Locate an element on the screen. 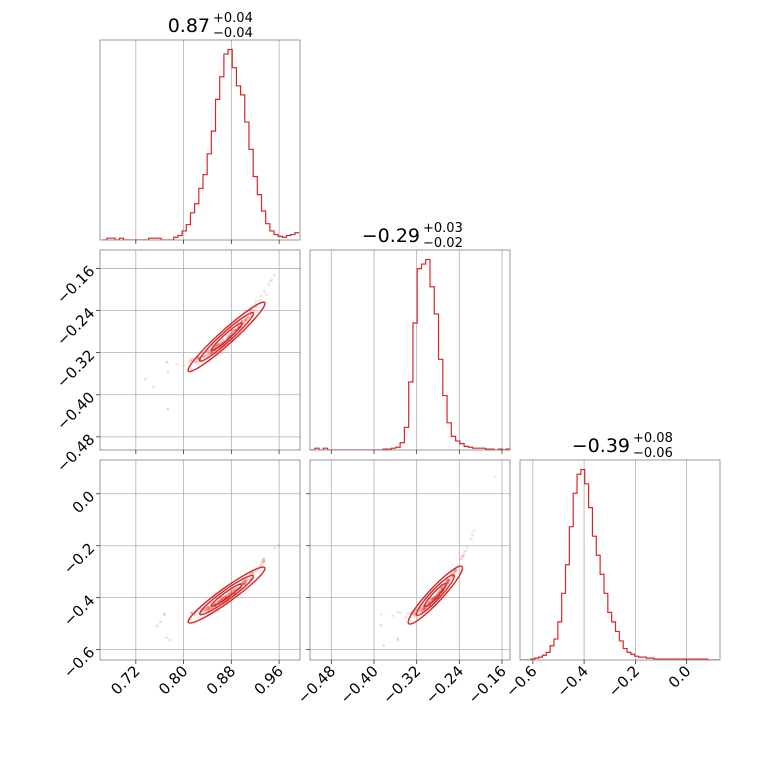  y-tick-label-row2-0: 0.0 is located at coordinates (84, 502).